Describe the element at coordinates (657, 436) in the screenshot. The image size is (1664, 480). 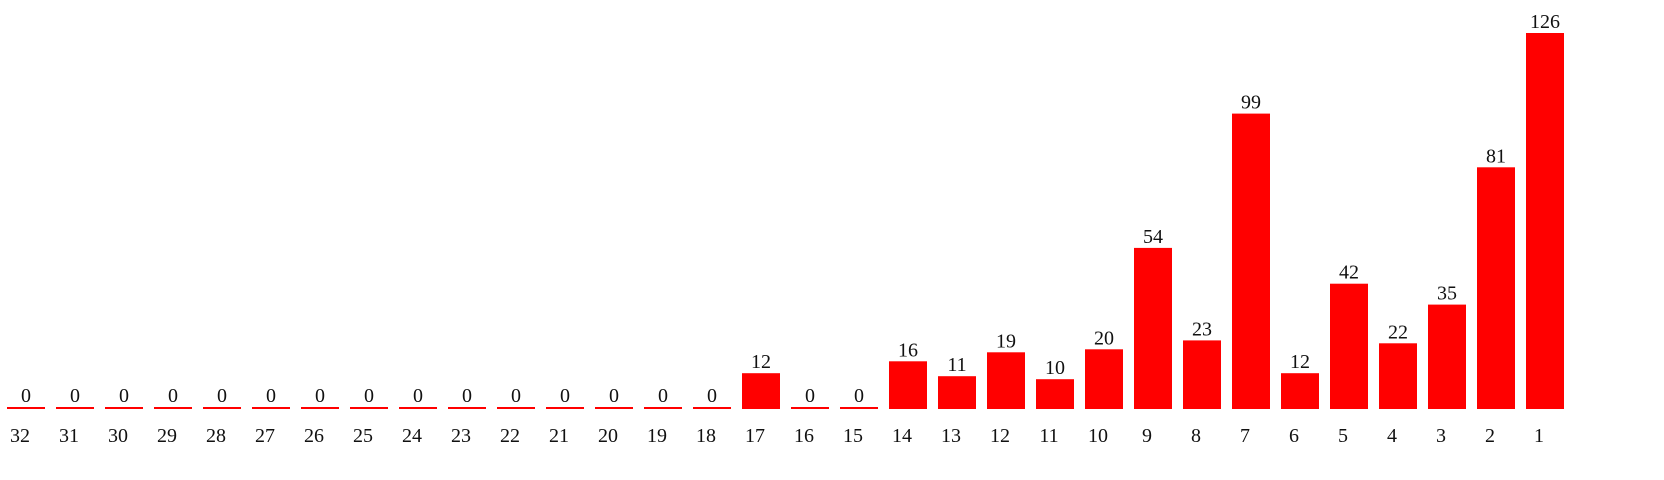
I see `x-tick-label-19: 19` at that location.